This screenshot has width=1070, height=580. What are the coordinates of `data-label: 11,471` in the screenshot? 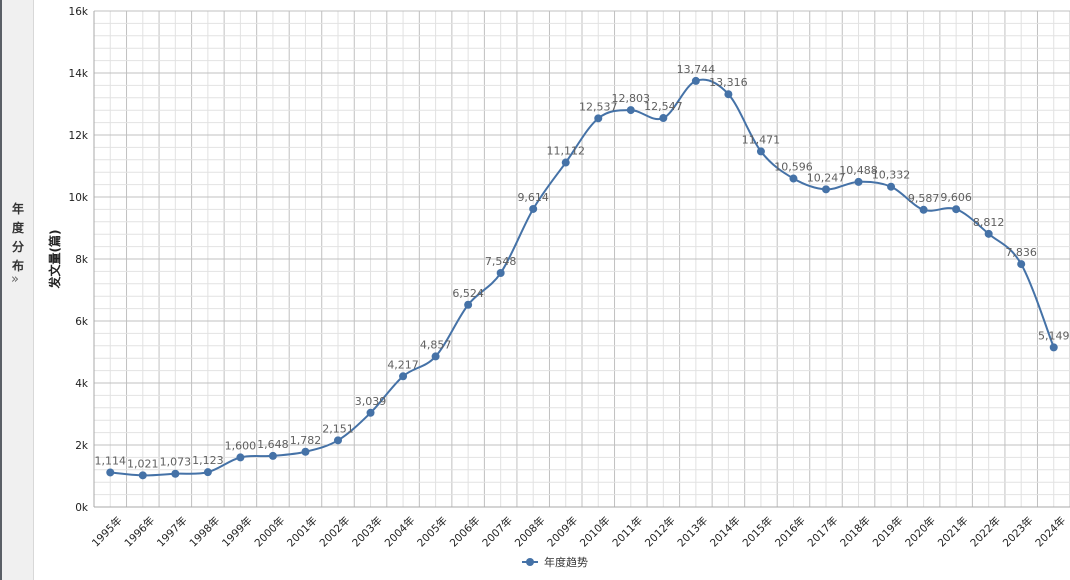 It's located at (761, 139).